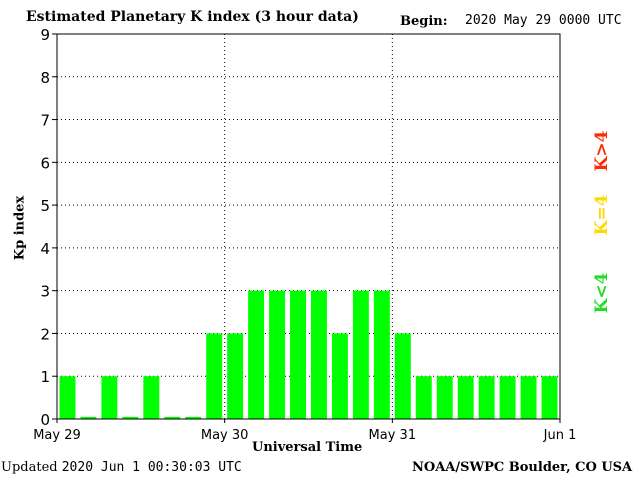 This screenshot has width=640, height=480. I want to click on x-tick-label: May 29, so click(57, 435).